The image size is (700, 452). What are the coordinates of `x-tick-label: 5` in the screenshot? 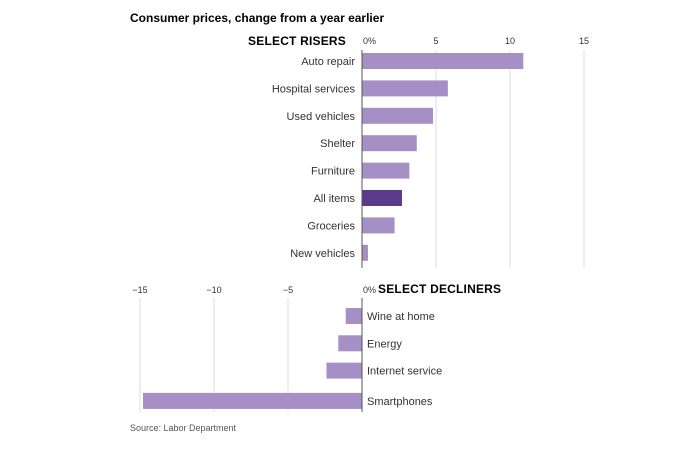 It's located at (435, 41).